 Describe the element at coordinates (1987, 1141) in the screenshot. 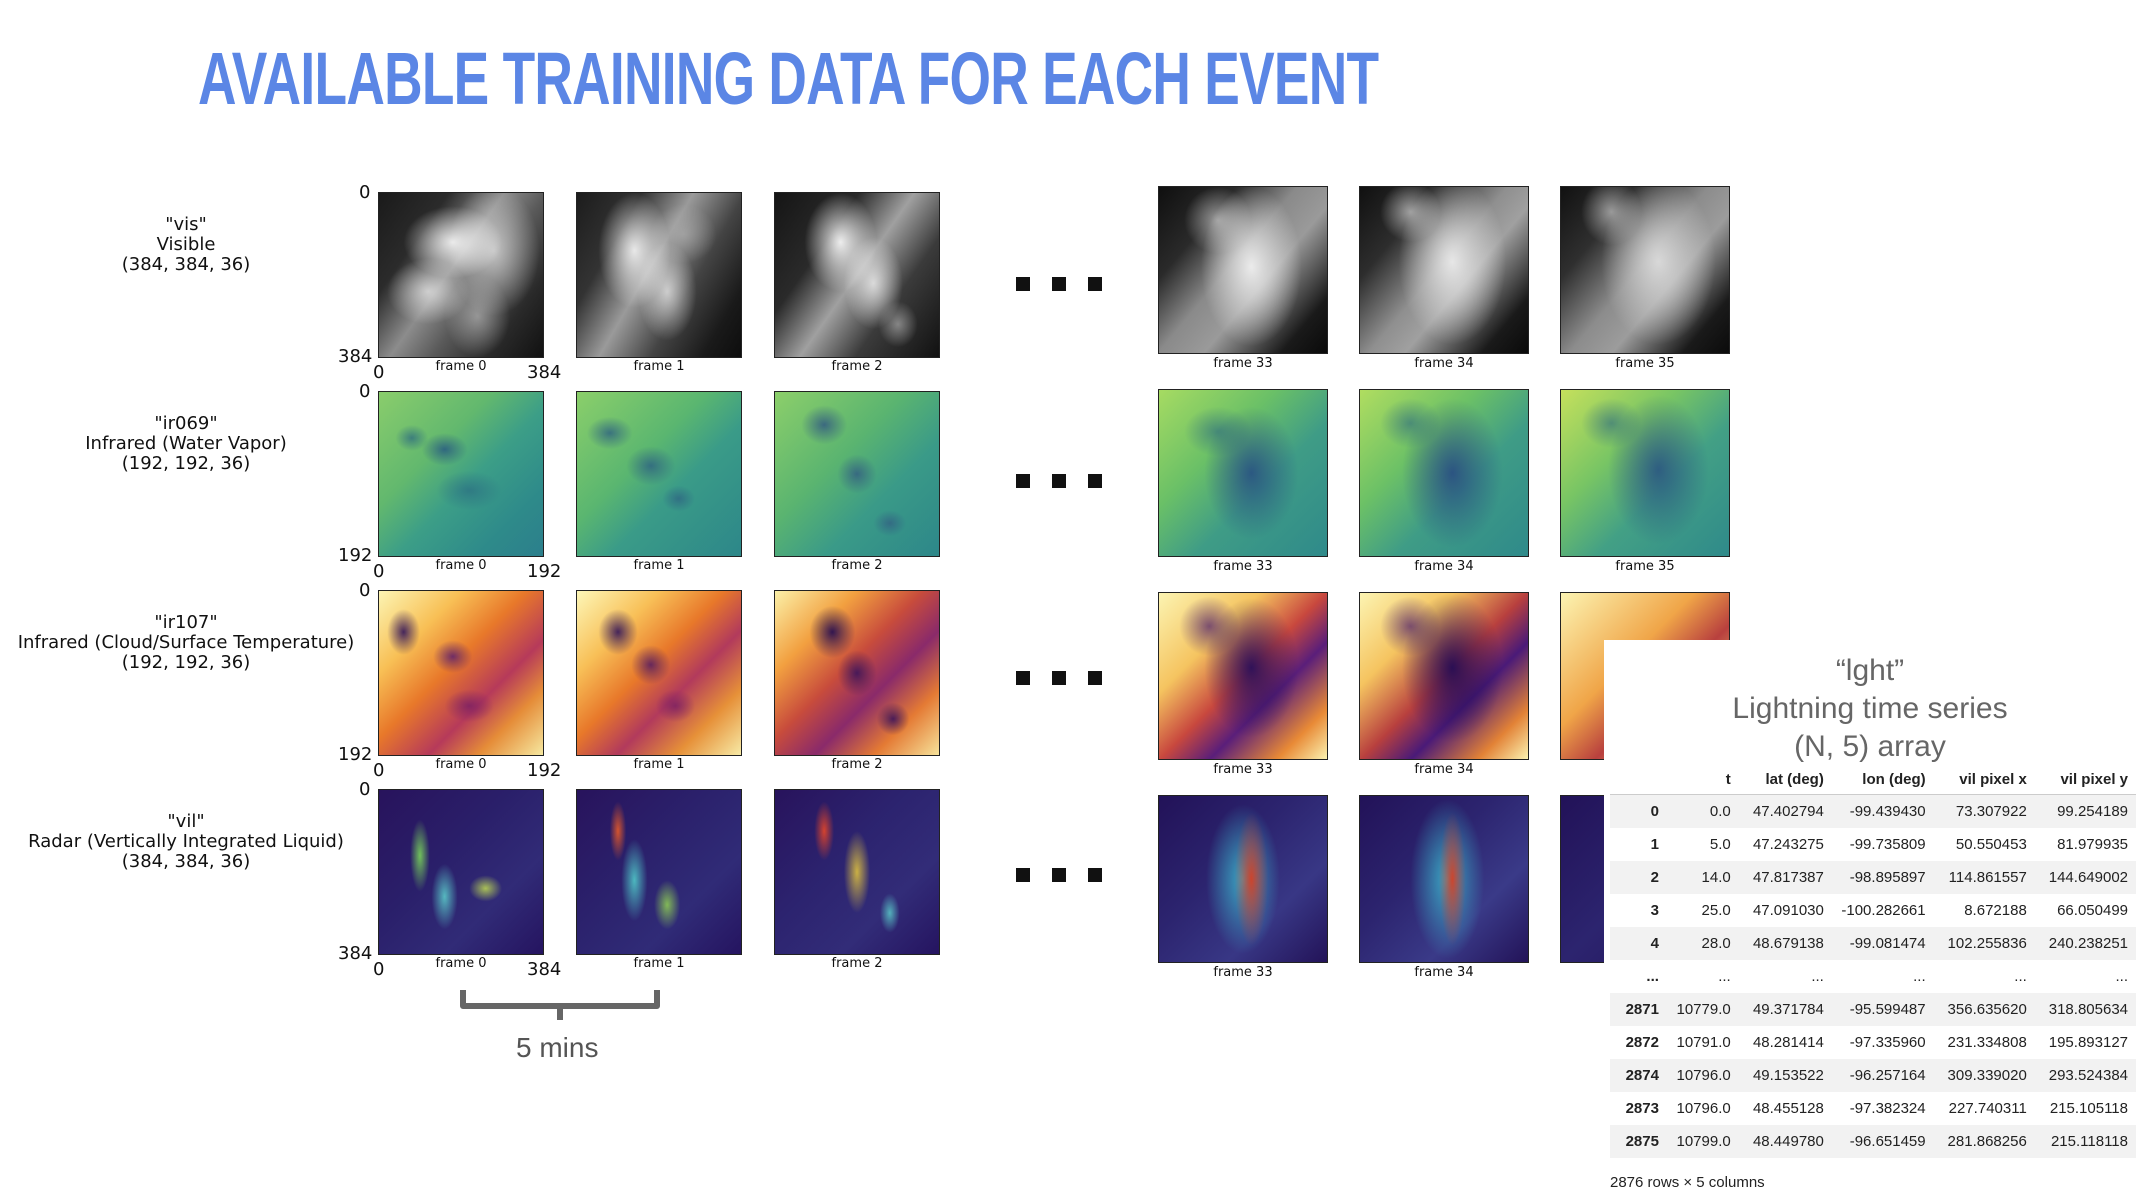

I see `table-cell: 281.868256` at that location.